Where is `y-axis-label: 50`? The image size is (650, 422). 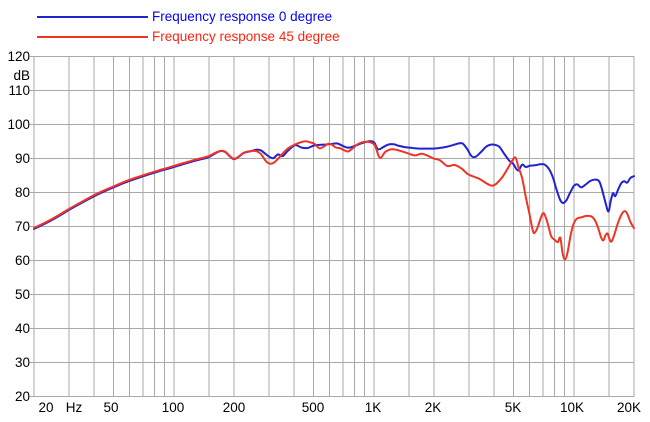 y-axis-label: 50 is located at coordinates (22, 294).